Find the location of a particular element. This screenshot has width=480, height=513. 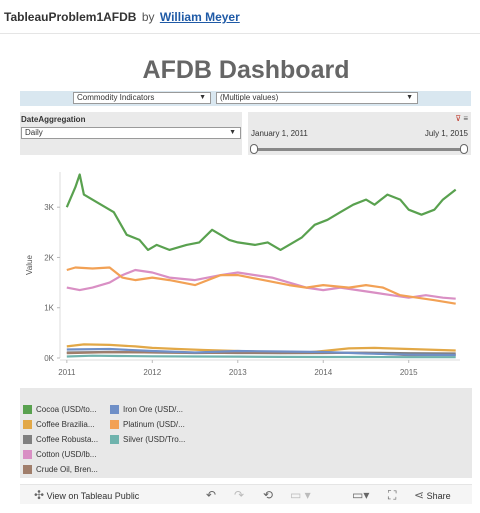

y-axis-label: Value is located at coordinates (29, 265).